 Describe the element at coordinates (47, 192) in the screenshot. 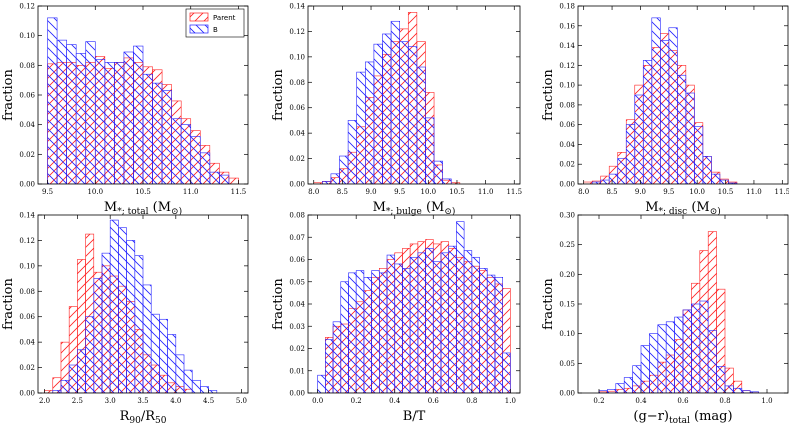

I see `x-tick-label: 9.5` at that location.